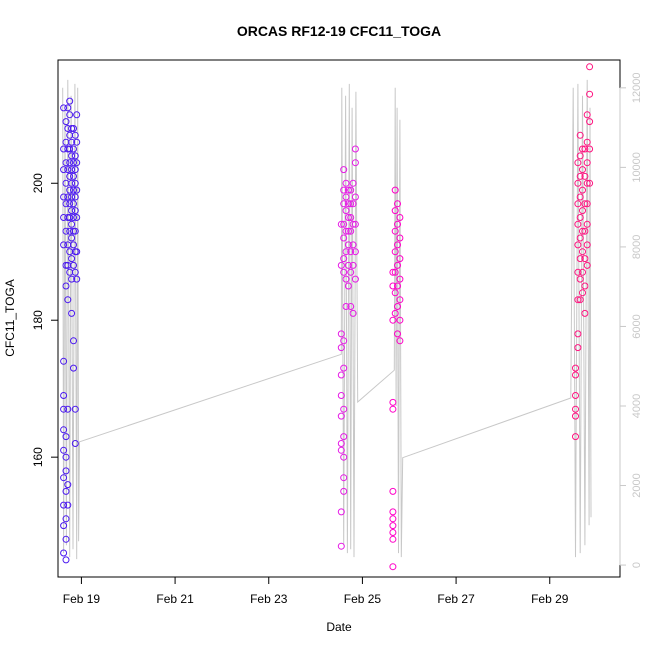 This screenshot has width=650, height=650. What do you see at coordinates (631, 320) in the screenshot?
I see `y2-axis: 0 2000 4000 6000 8000 10000 12000` at bounding box center [631, 320].